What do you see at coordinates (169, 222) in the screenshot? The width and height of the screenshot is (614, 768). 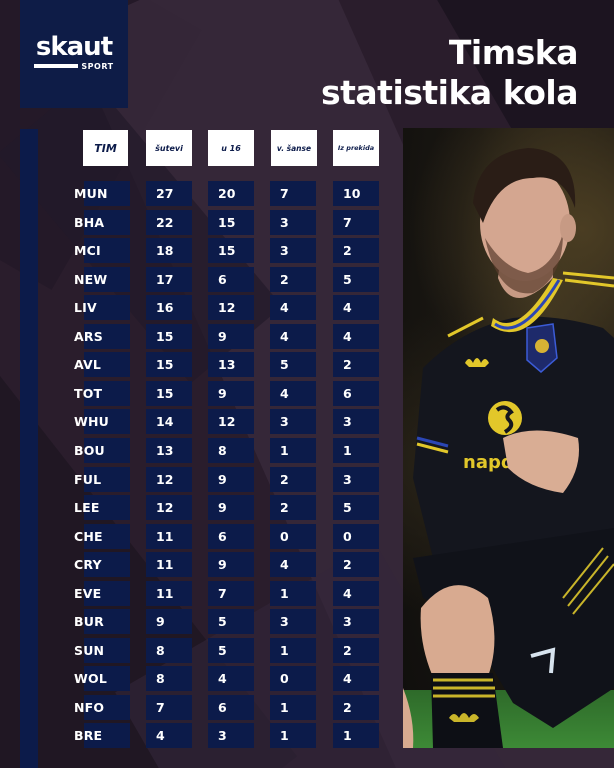 I see `shots-cell: 22` at bounding box center [169, 222].